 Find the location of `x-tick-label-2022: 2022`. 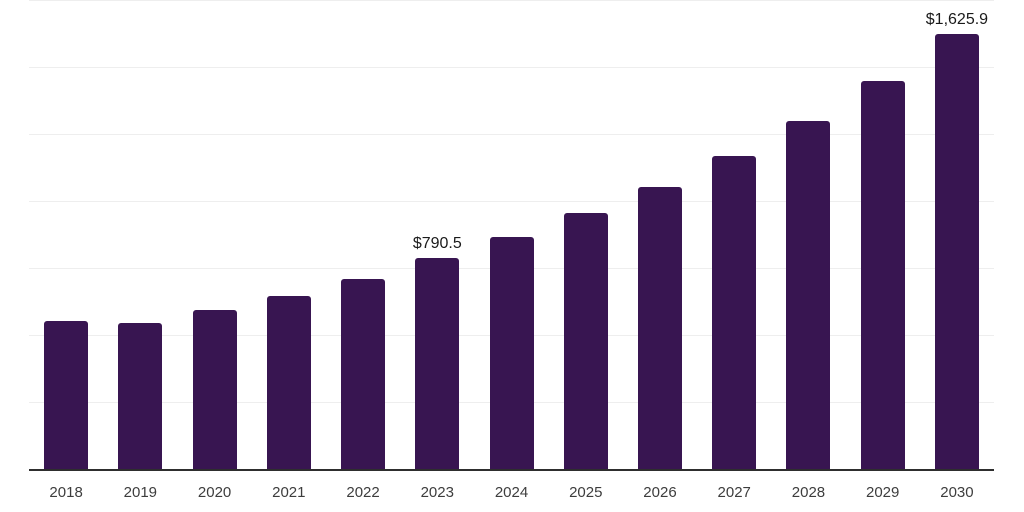

x-tick-label-2022: 2022 is located at coordinates (363, 492).